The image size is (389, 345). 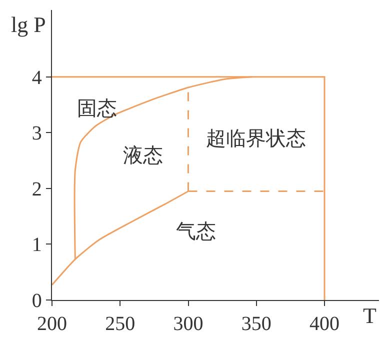 I want to click on y-tick-label: 3, so click(x=37, y=133).